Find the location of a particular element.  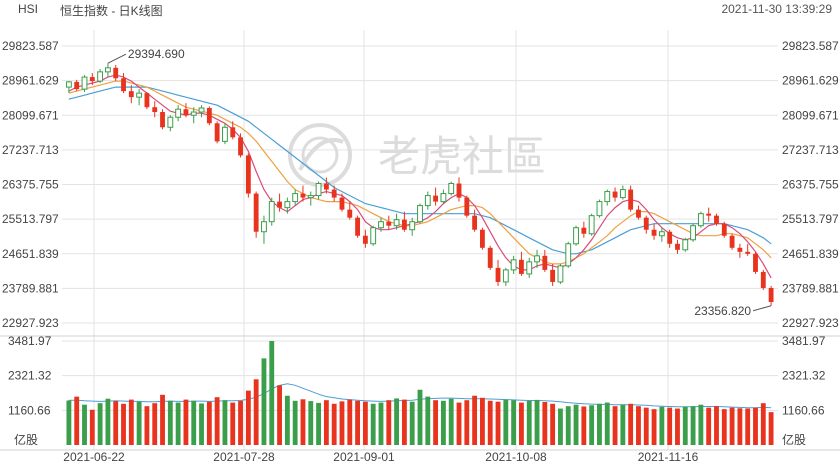

price-tick-right: 24651.839 is located at coordinates (810, 254).